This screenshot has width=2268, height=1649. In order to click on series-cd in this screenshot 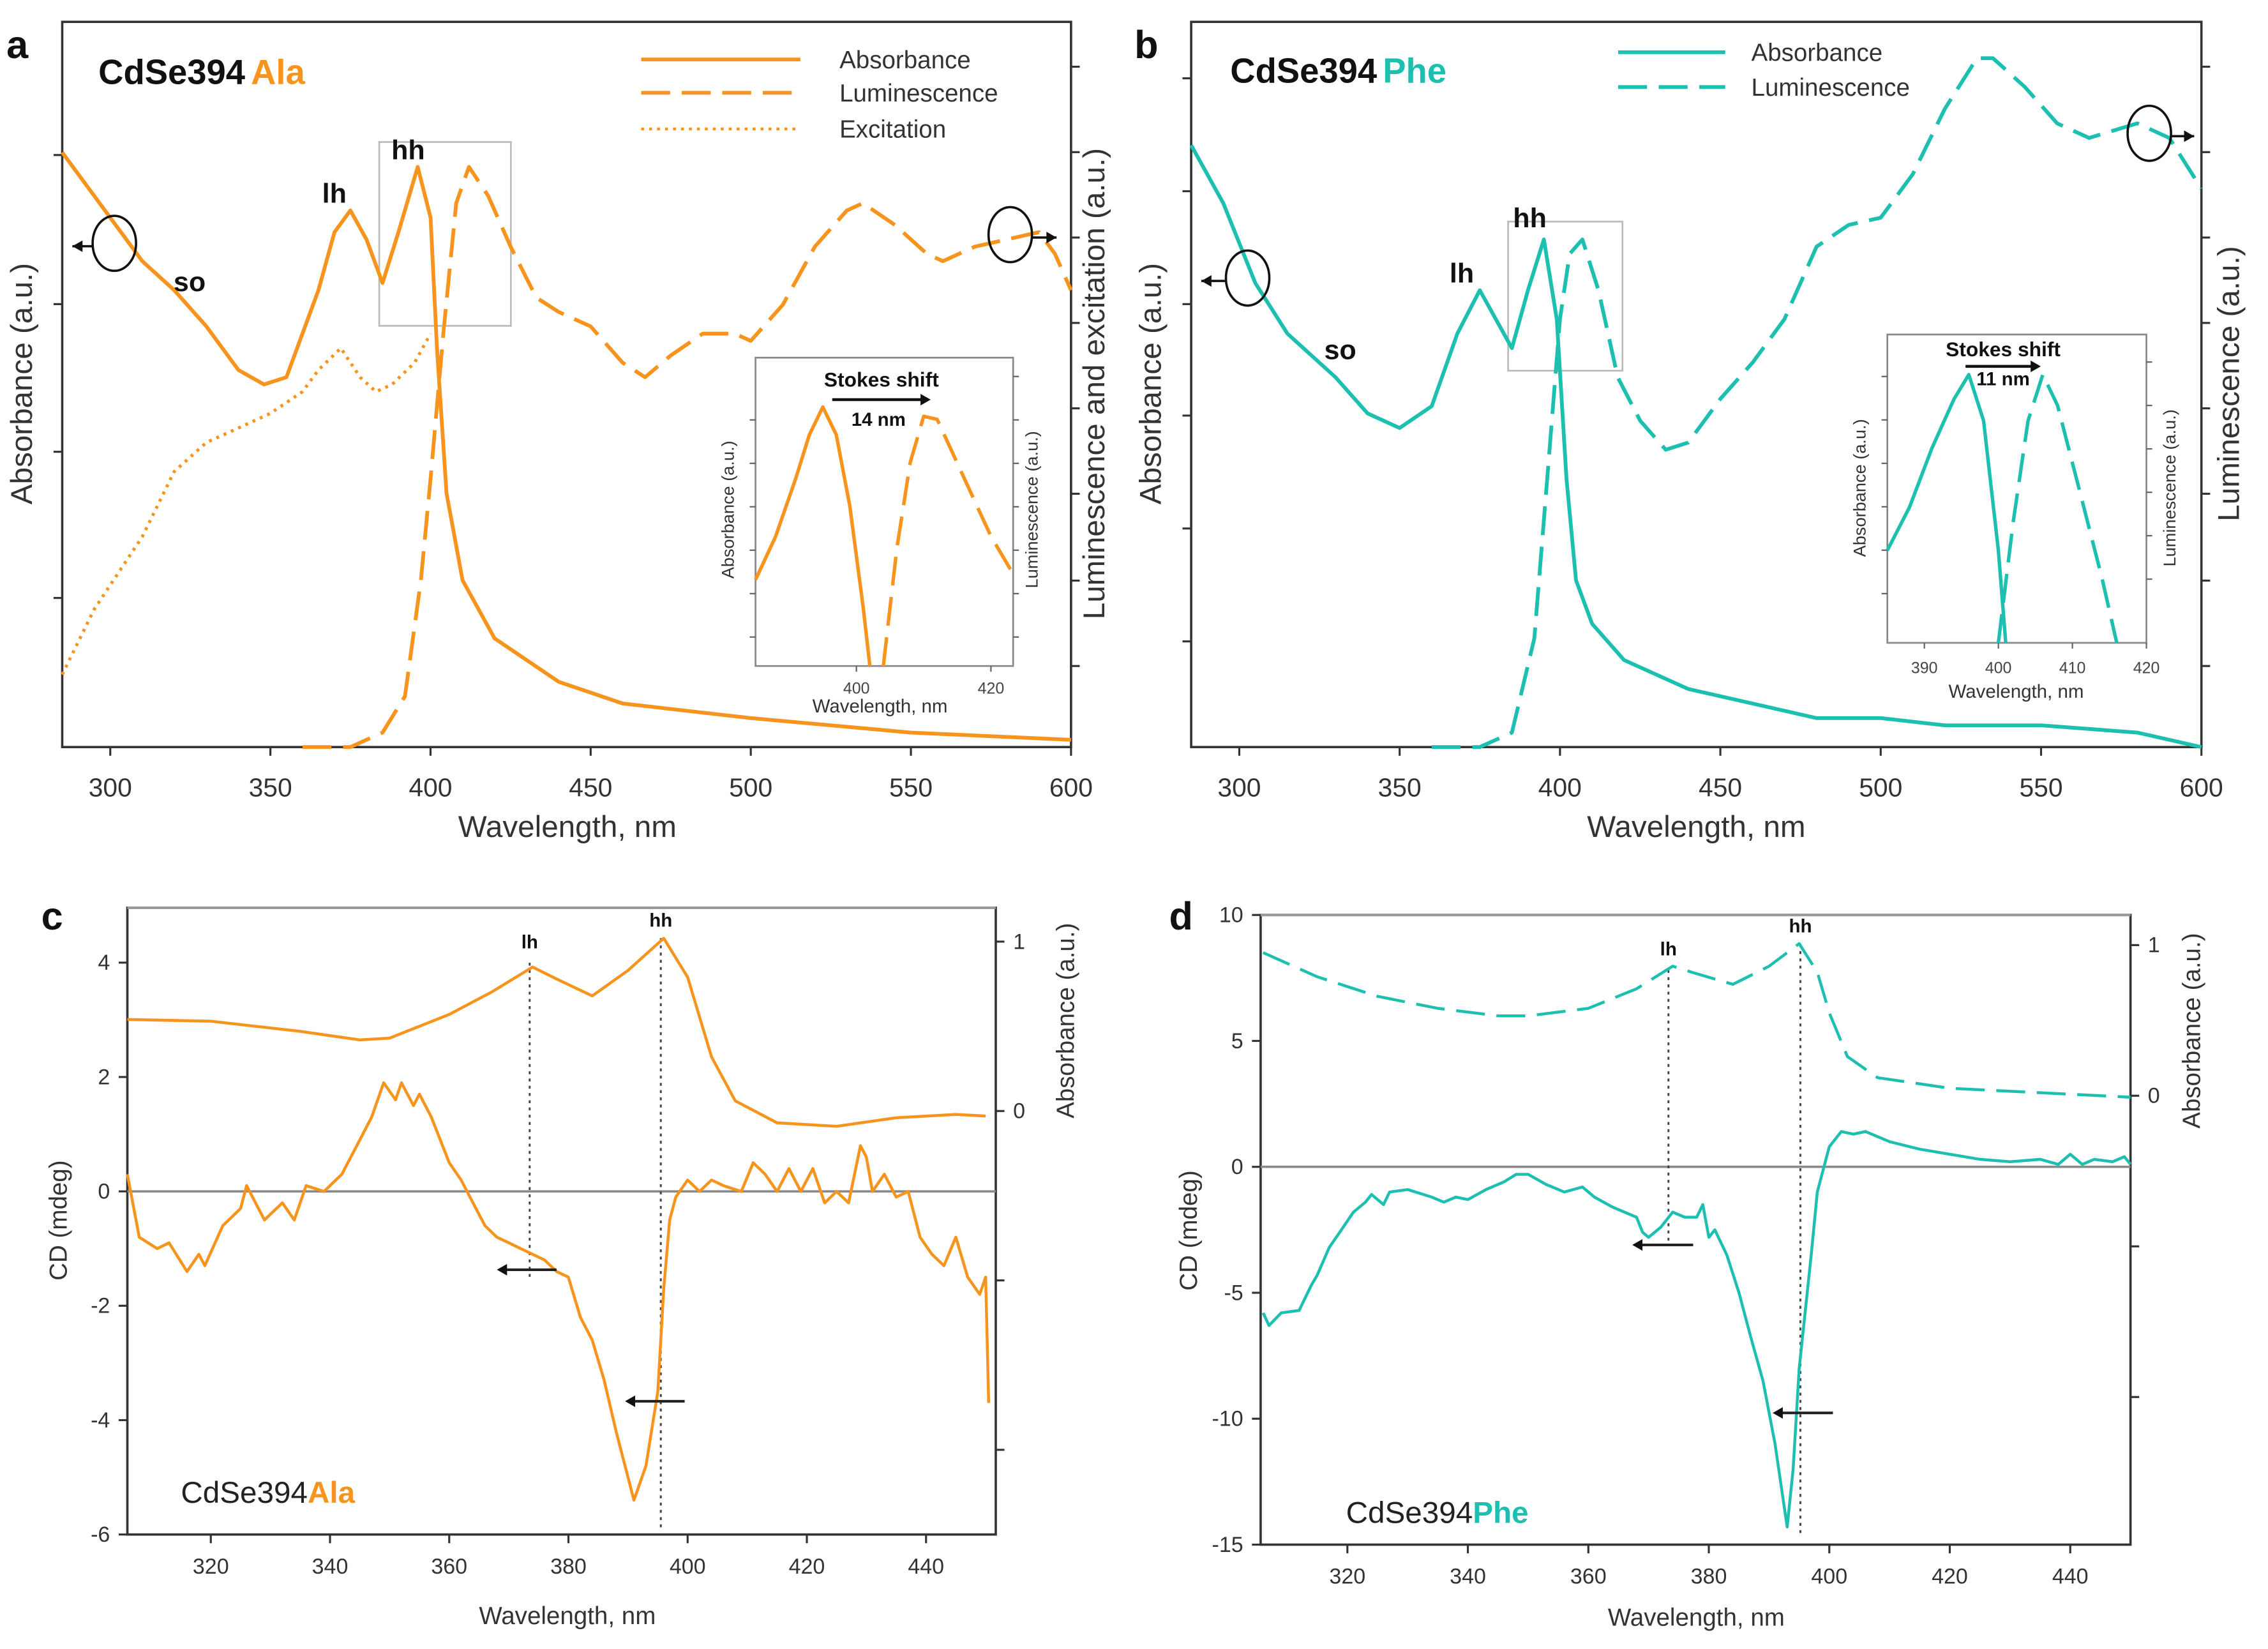, I will do `click(558, 1291)`.